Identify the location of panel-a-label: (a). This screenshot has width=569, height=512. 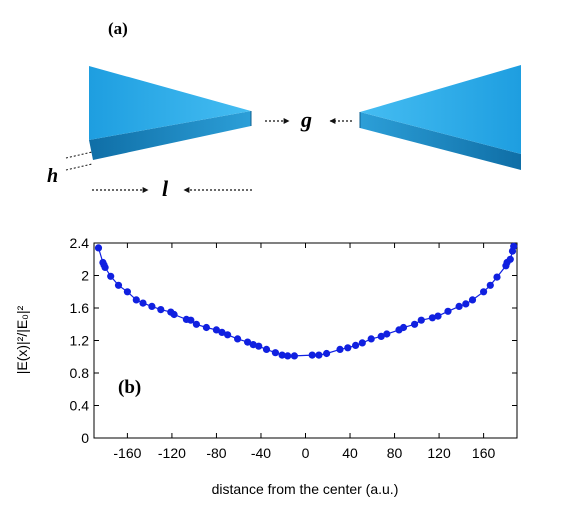
(118, 28).